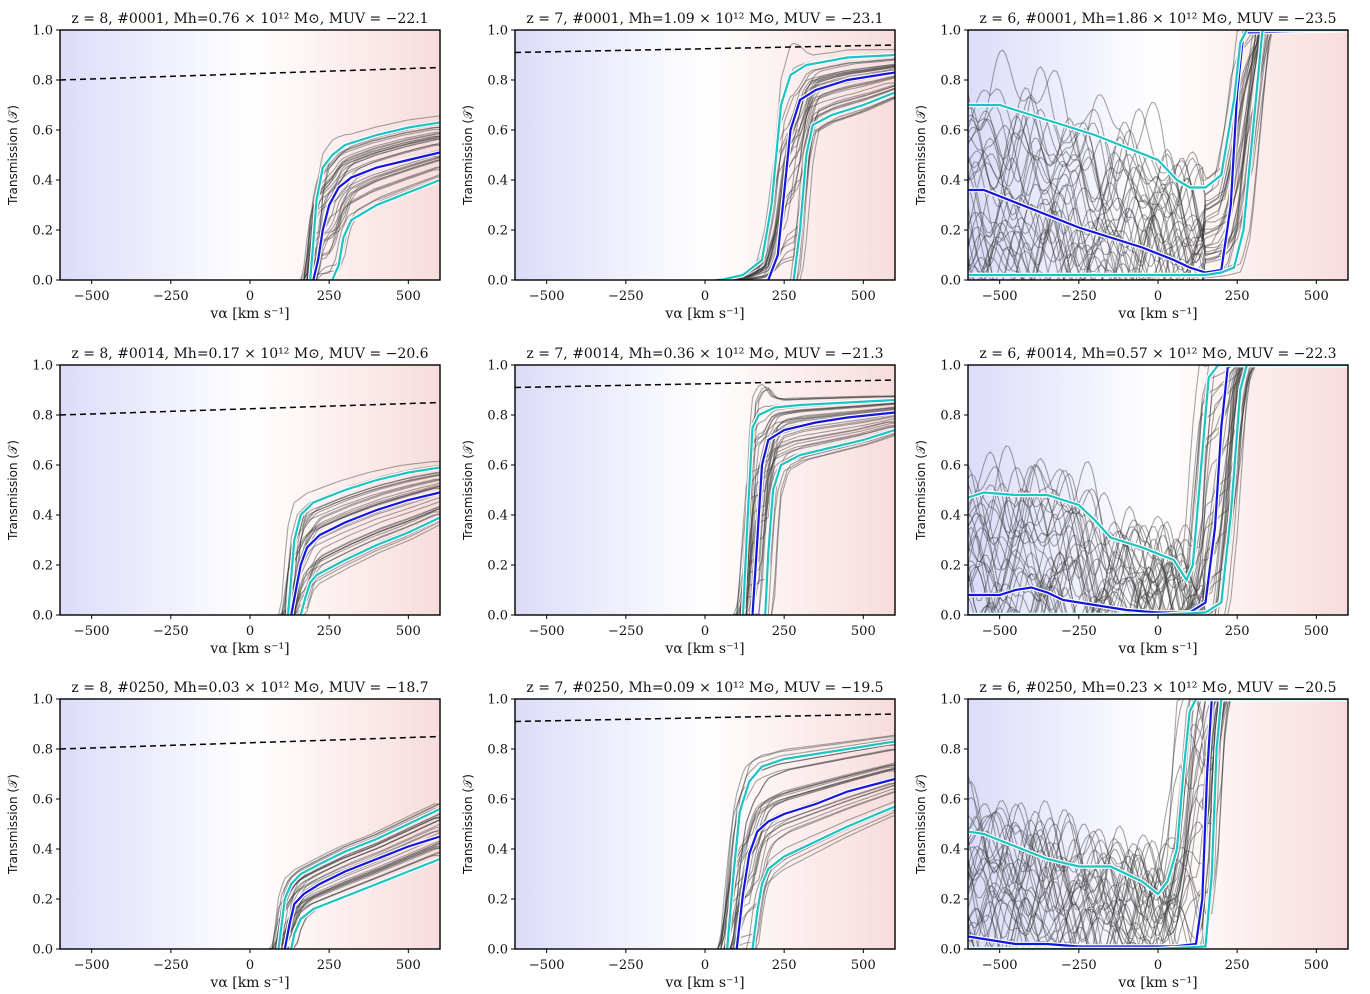 Image resolution: width=1370 pixels, height=994 pixels. Describe the element at coordinates (705, 631) in the screenshot. I see `x-tick-label: 0` at that location.